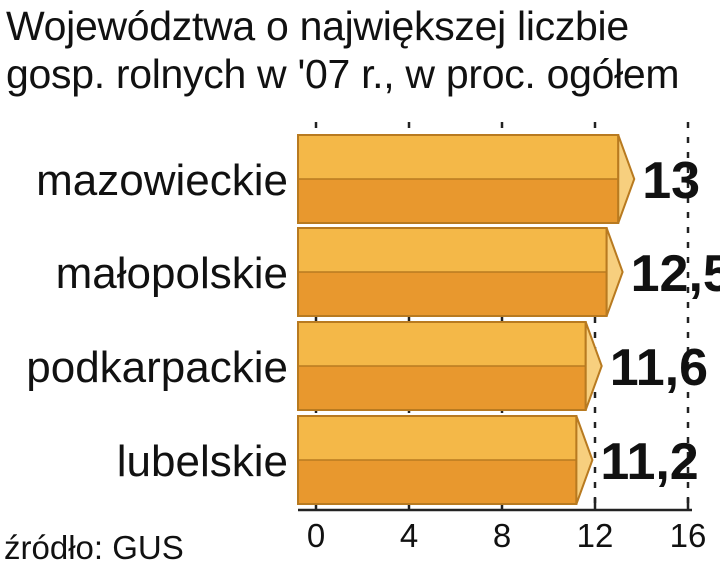  Describe the element at coordinates (675, 274) in the screenshot. I see `value-label-1: 12,5` at that location.